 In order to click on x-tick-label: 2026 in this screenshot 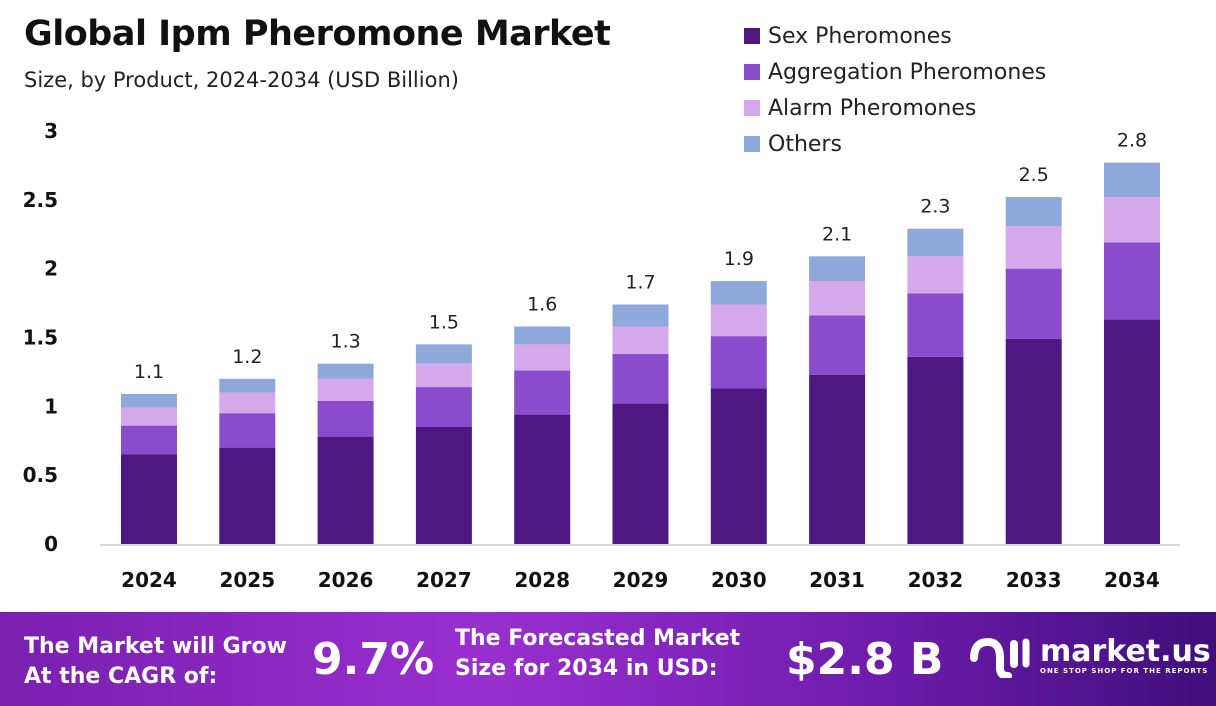, I will do `click(346, 580)`.